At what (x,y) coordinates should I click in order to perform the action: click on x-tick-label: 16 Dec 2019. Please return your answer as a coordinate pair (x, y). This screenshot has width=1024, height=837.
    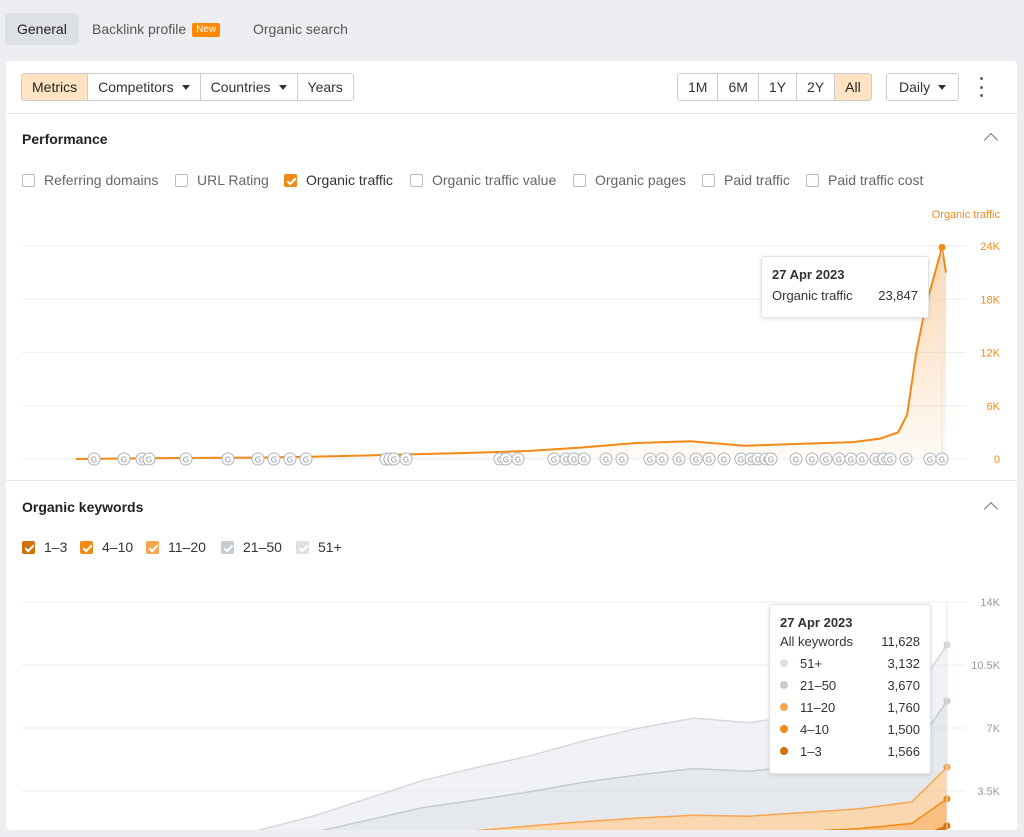
    Looking at the image, I should click on (575, 470).